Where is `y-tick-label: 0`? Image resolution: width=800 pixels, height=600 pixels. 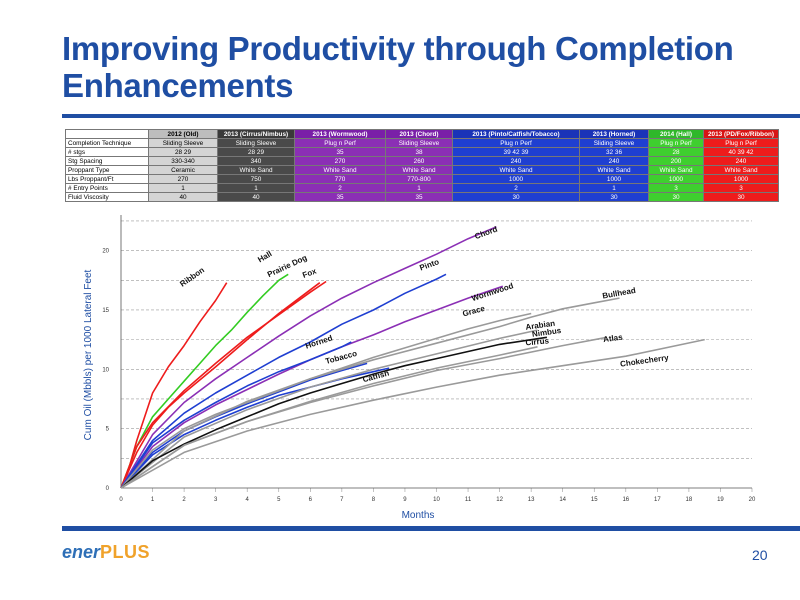
y-tick-label: 0 is located at coordinates (108, 489).